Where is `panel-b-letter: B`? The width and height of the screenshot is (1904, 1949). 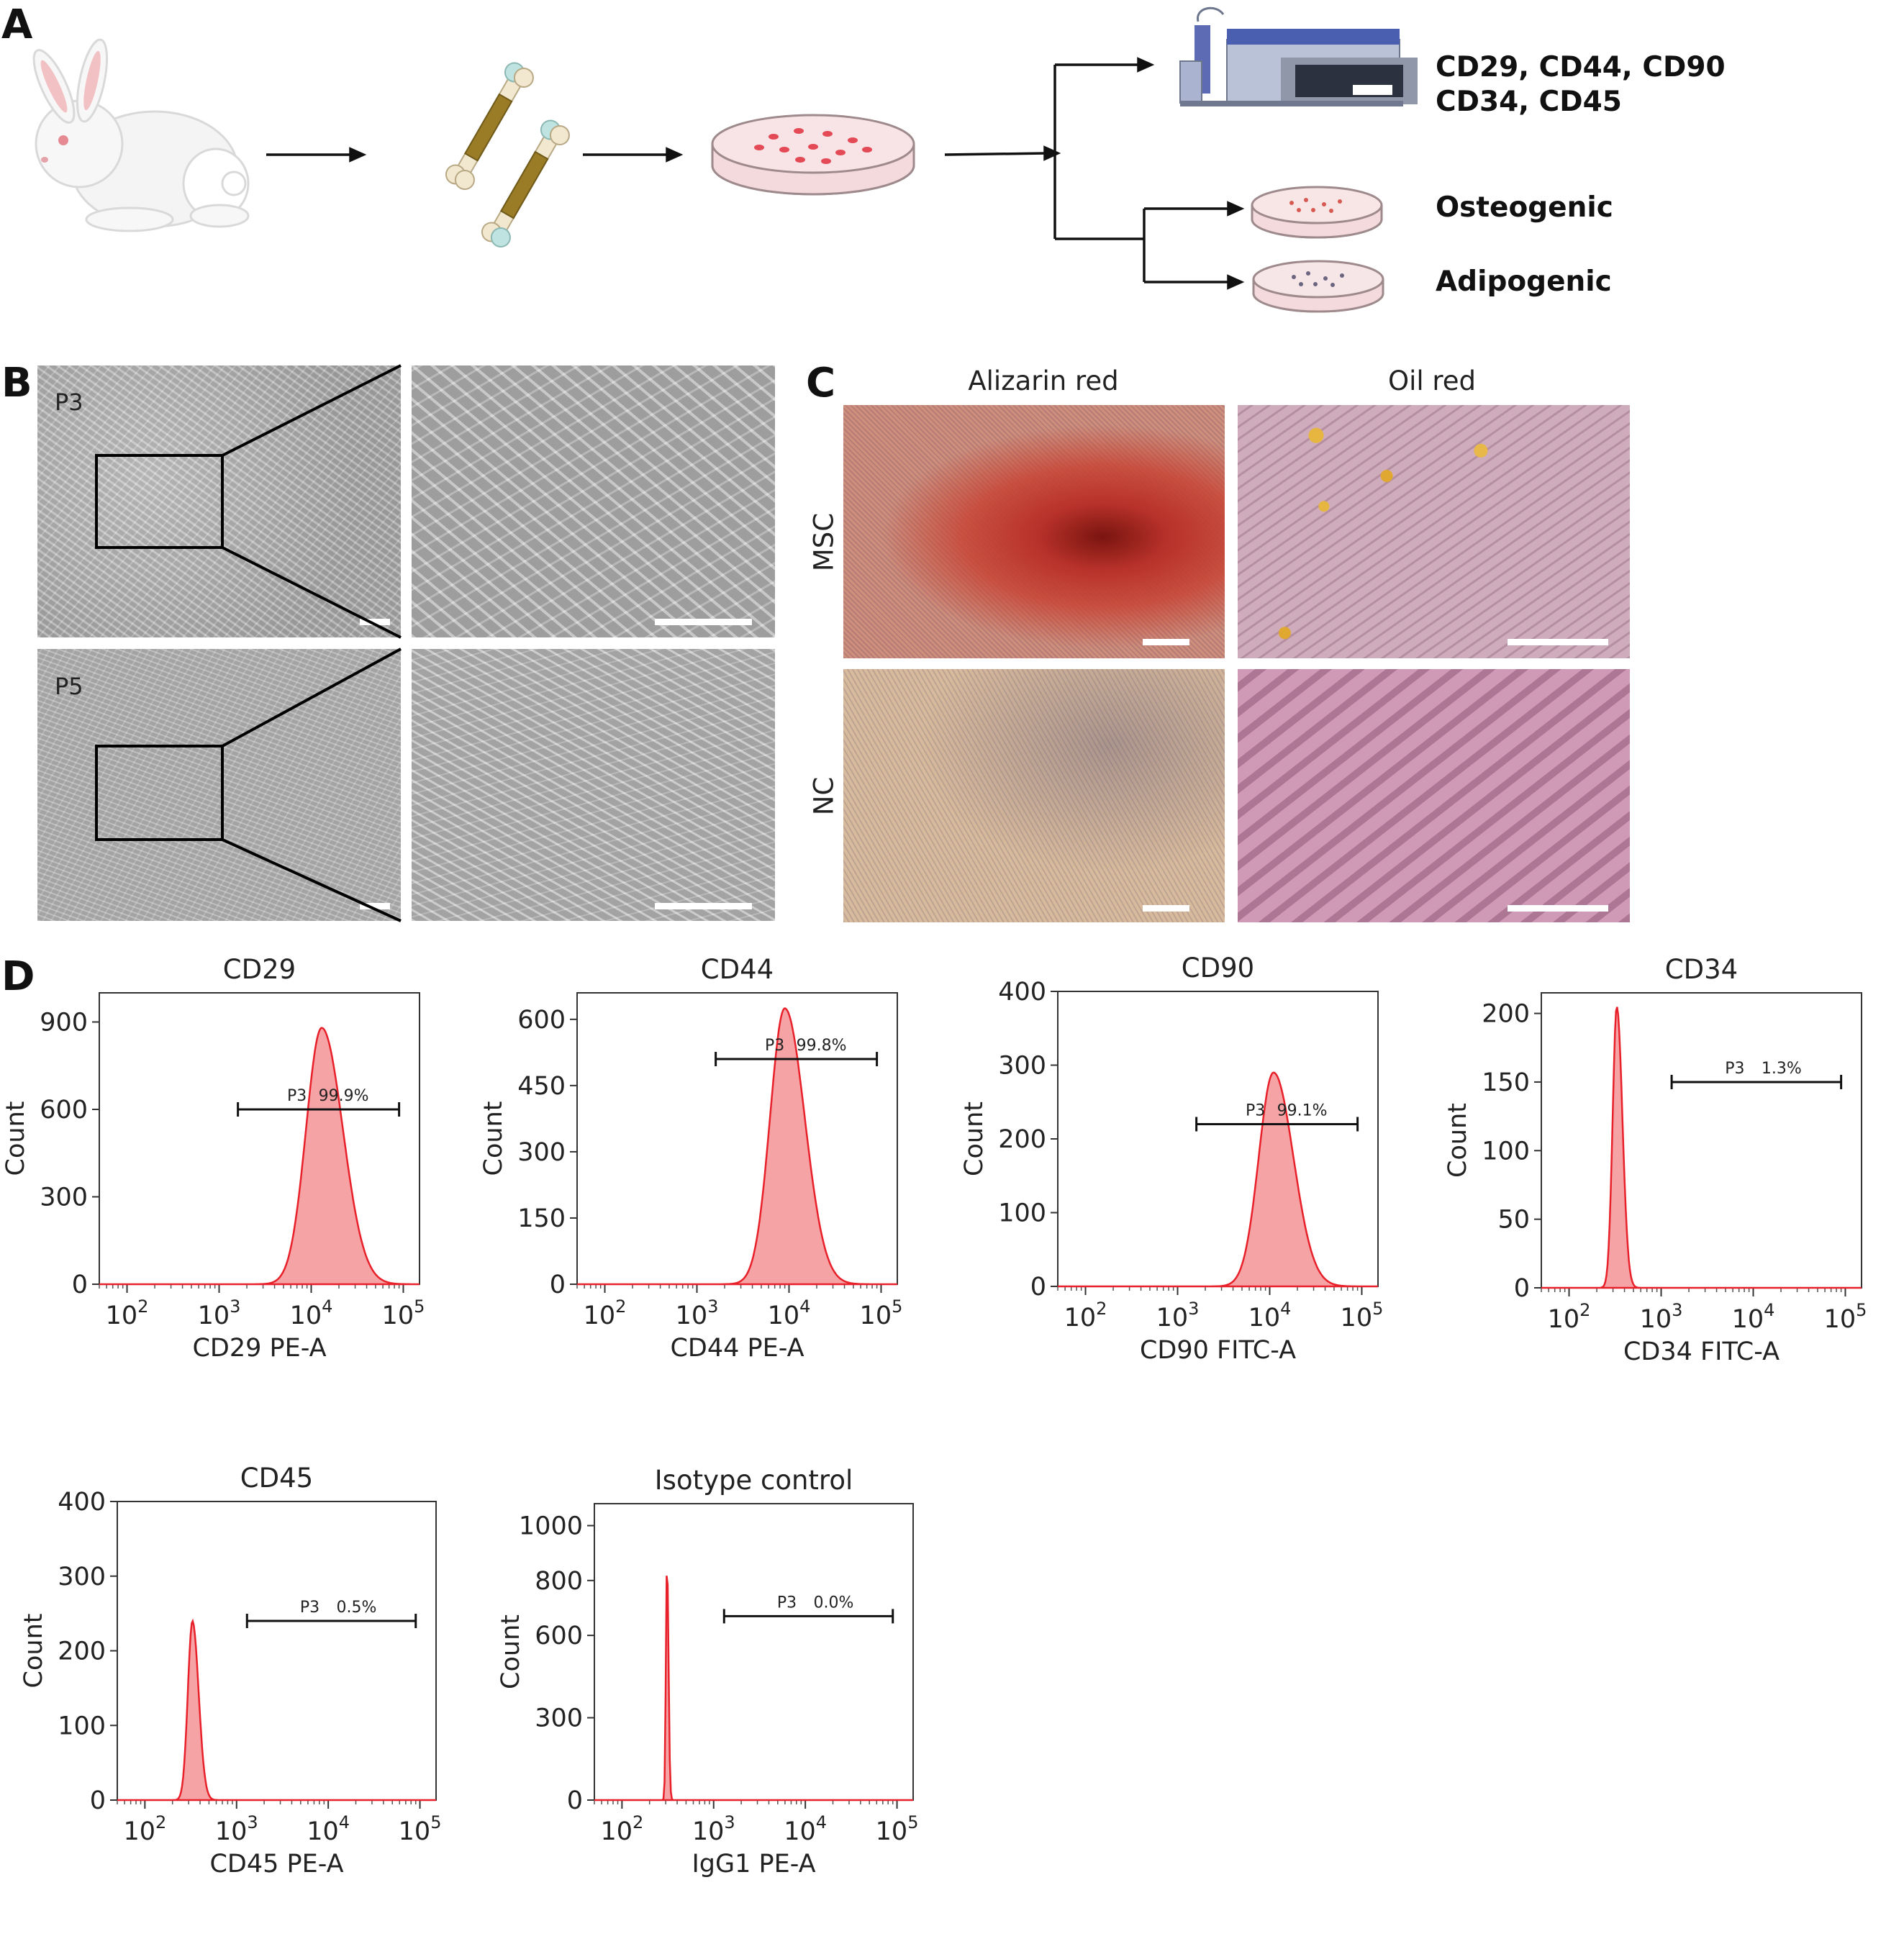
panel-b-letter: B is located at coordinates (16, 383).